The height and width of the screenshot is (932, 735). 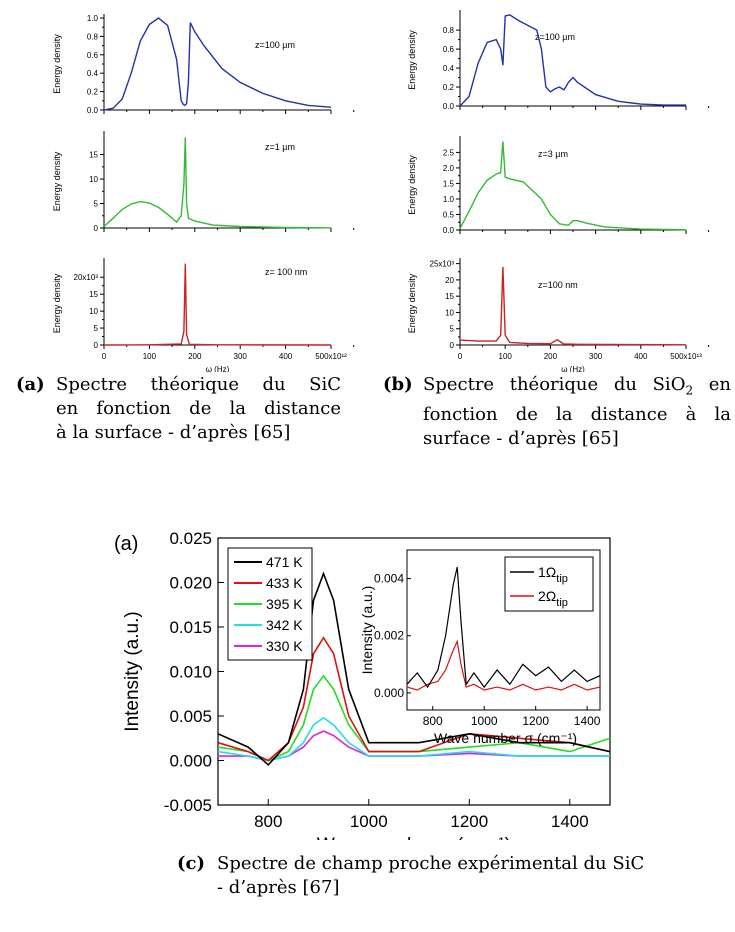 What do you see at coordinates (433, 721) in the screenshot?
I see `inset-x-tick-label: 800` at bounding box center [433, 721].